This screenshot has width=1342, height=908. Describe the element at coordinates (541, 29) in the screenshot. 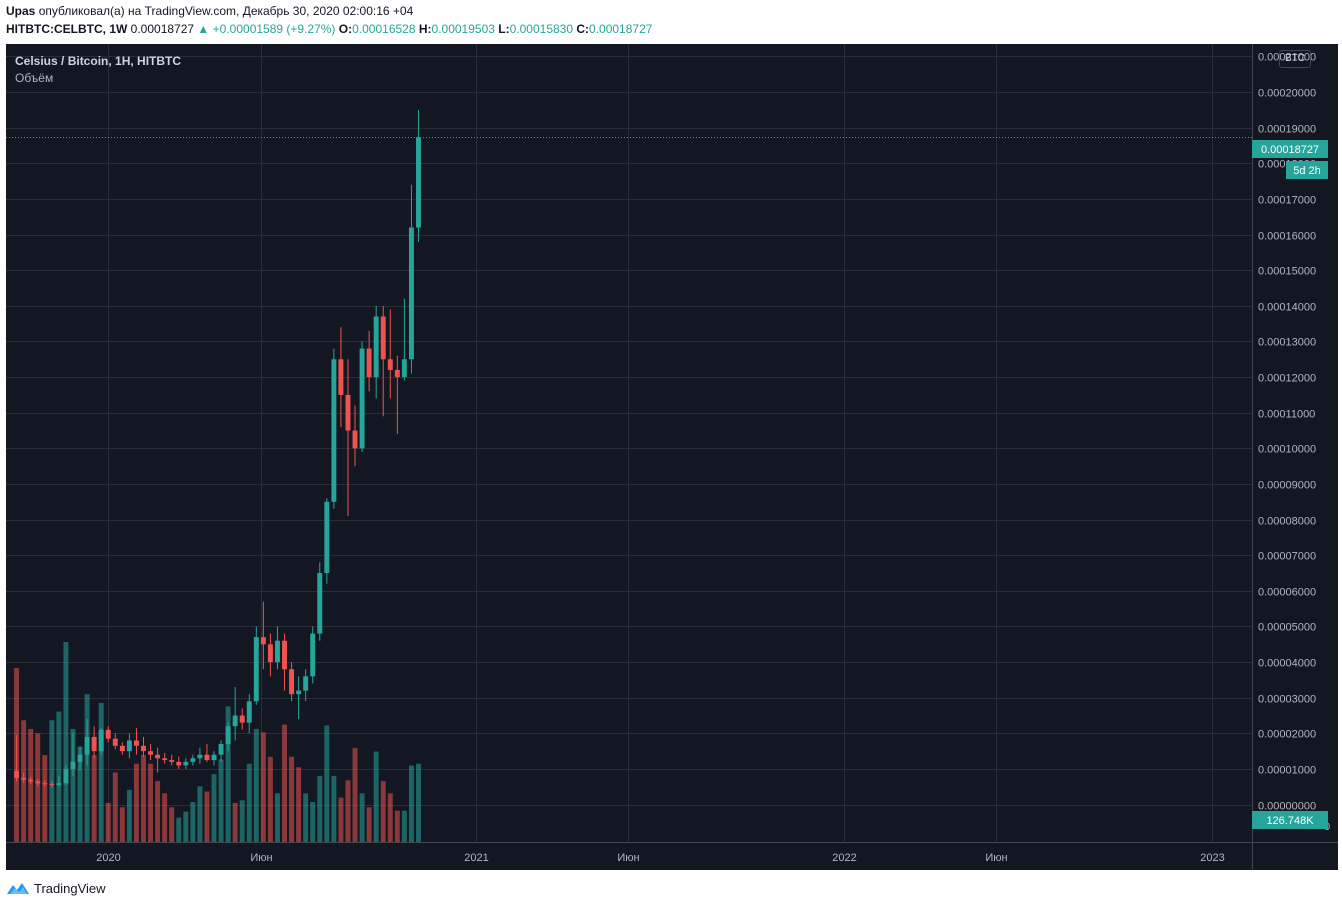

I see `low-value: 0.00015830` at that location.